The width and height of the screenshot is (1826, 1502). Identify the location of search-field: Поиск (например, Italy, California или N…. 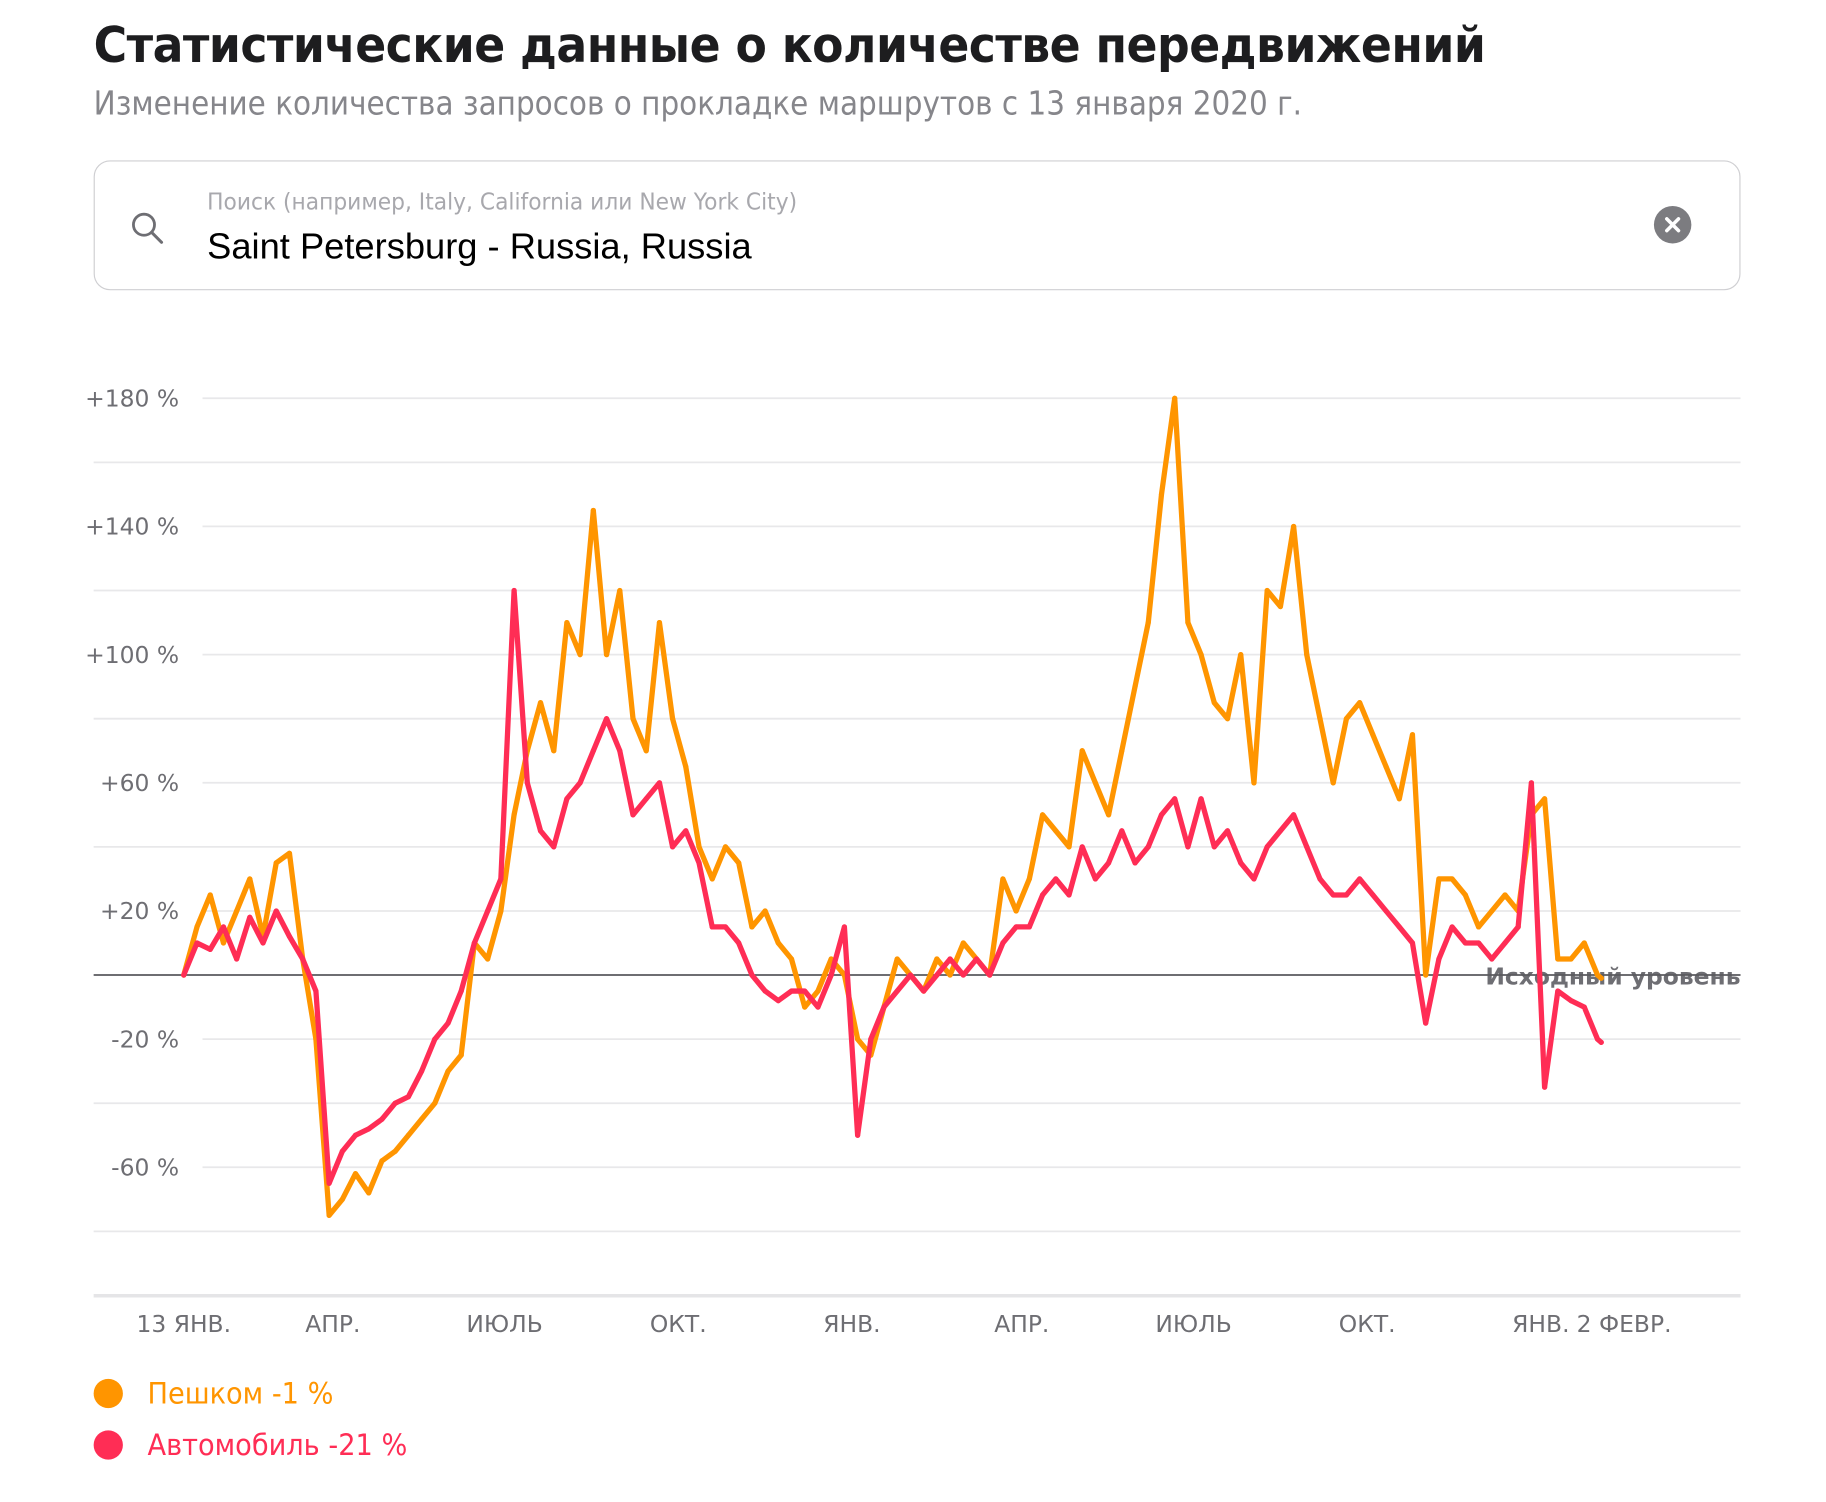
(917, 225).